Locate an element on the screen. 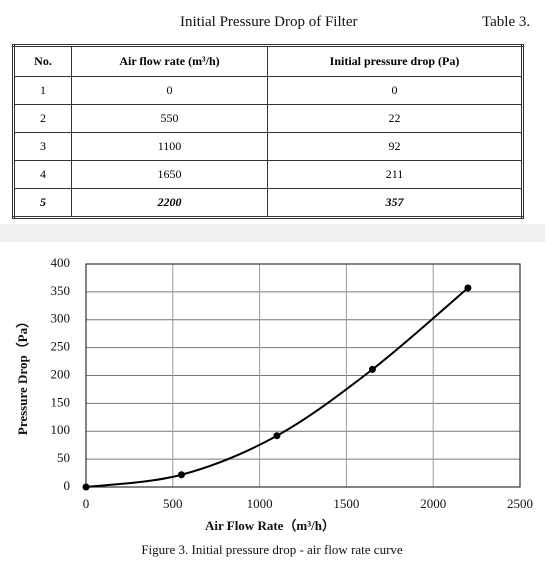  x-tick-label: 0 is located at coordinates (86, 503).